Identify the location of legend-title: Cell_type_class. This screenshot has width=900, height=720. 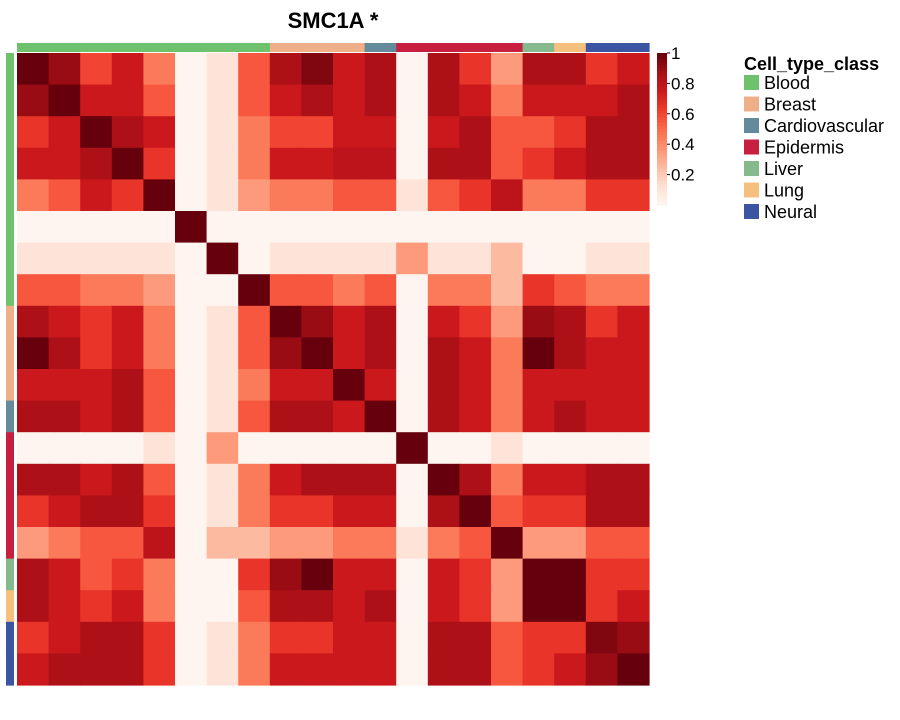
(811, 64).